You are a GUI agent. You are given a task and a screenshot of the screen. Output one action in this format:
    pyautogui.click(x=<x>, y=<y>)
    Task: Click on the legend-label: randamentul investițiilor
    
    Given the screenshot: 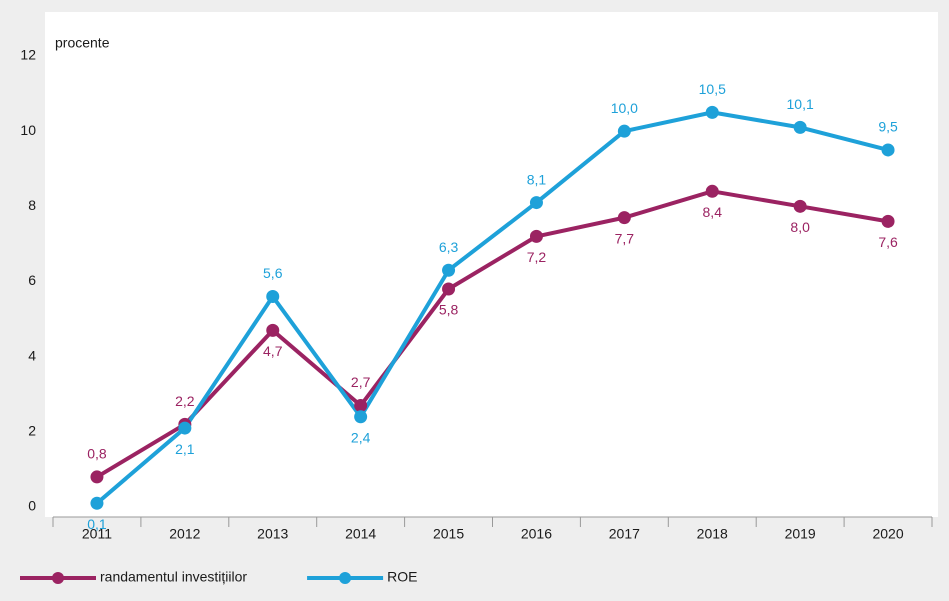 What is the action you would take?
    pyautogui.click(x=173, y=577)
    